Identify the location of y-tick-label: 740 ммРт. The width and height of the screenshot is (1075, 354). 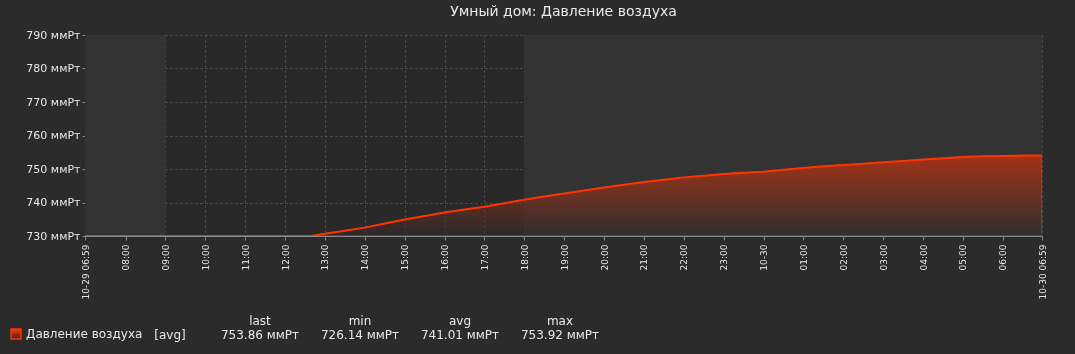
(54, 202).